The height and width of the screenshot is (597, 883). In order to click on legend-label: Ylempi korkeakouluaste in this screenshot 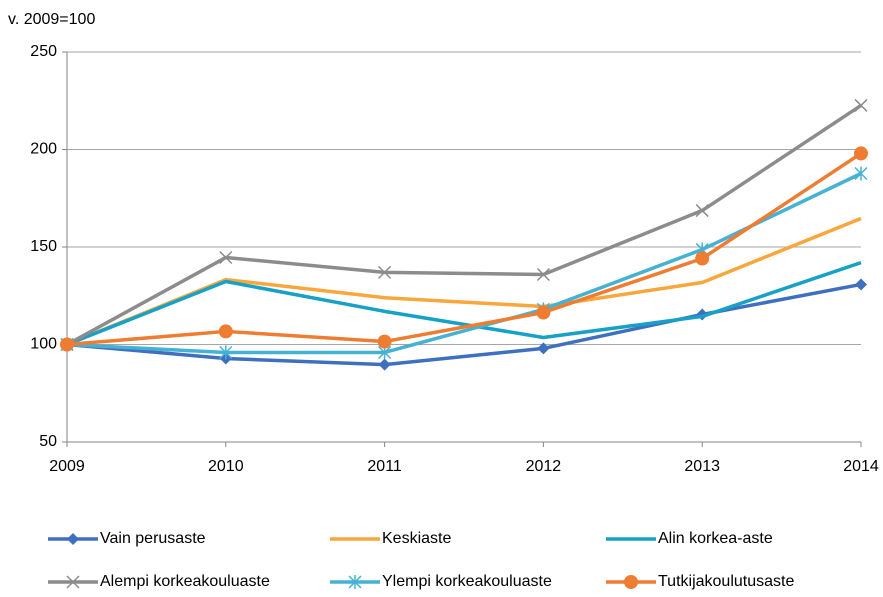, I will do `click(467, 581)`.